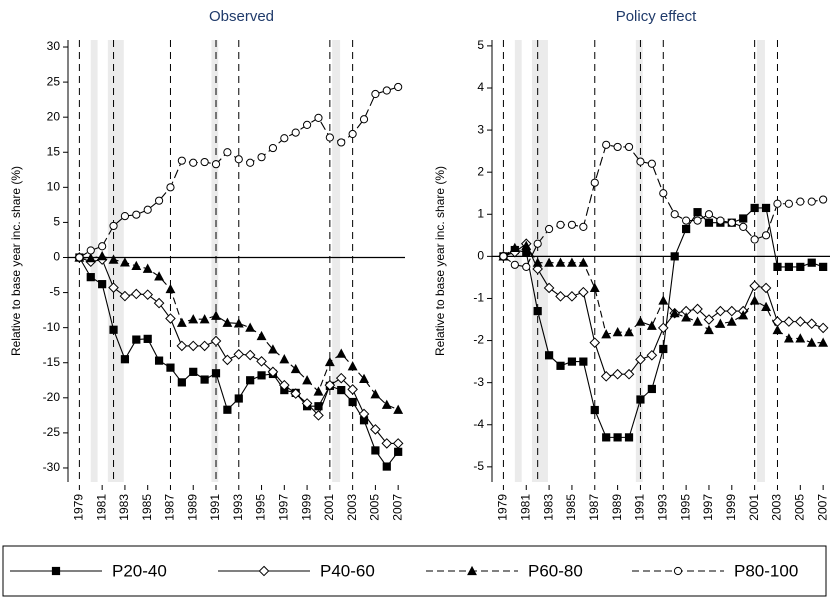  Describe the element at coordinates (478, 340) in the screenshot. I see `y-tick-label: -2` at that location.